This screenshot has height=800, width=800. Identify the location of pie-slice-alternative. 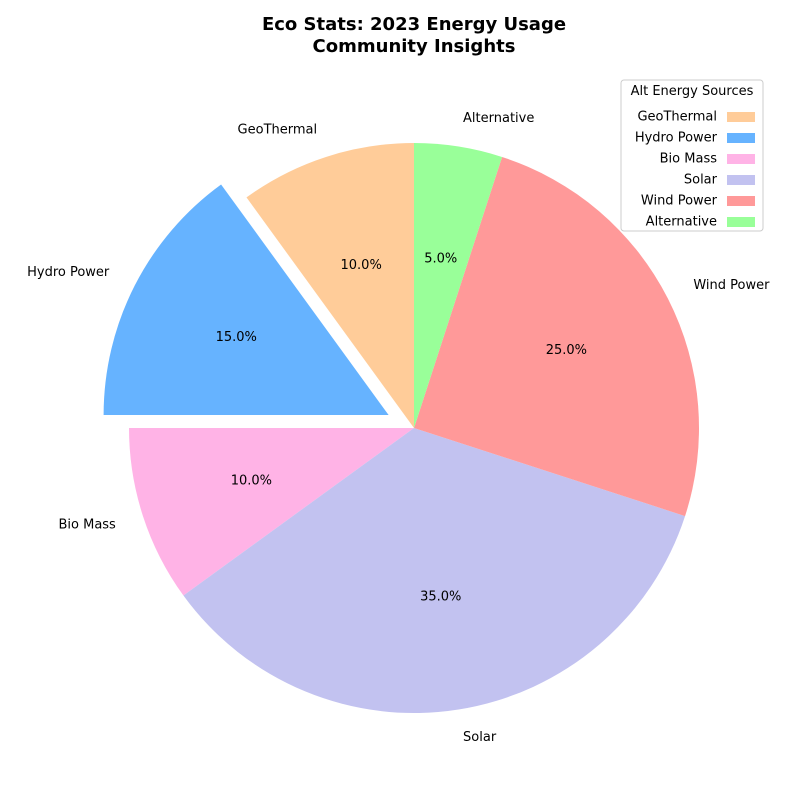
(458, 285).